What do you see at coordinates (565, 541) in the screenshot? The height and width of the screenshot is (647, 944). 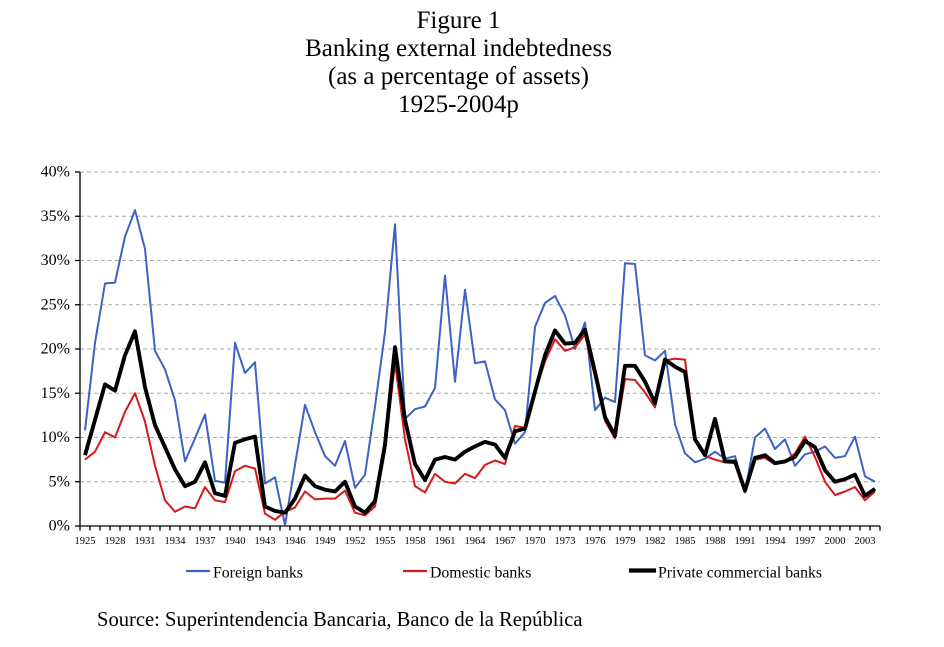 I see `svg-text: 1973` at bounding box center [565, 541].